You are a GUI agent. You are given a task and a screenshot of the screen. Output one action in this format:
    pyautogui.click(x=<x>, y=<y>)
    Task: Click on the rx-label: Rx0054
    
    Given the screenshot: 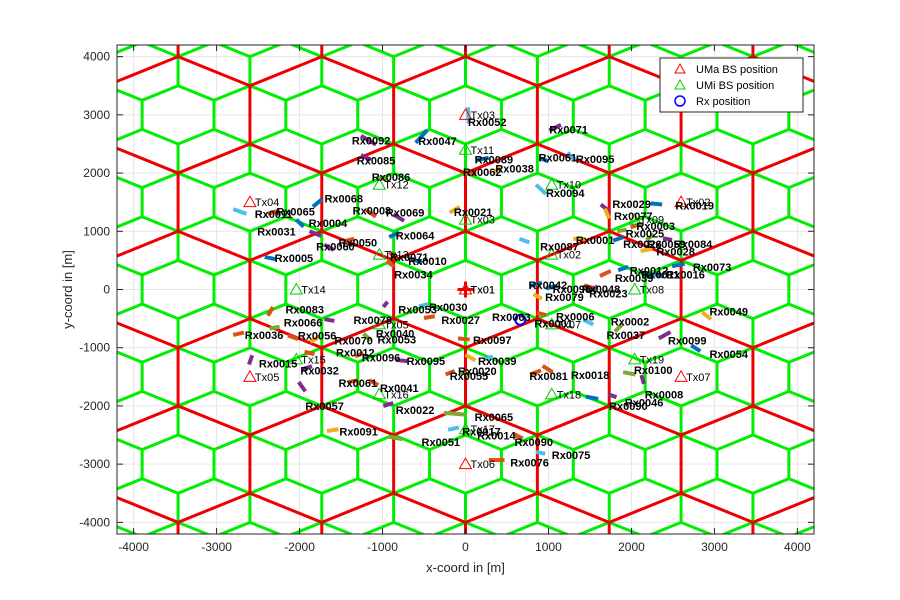 What is the action you would take?
    pyautogui.click(x=728, y=355)
    